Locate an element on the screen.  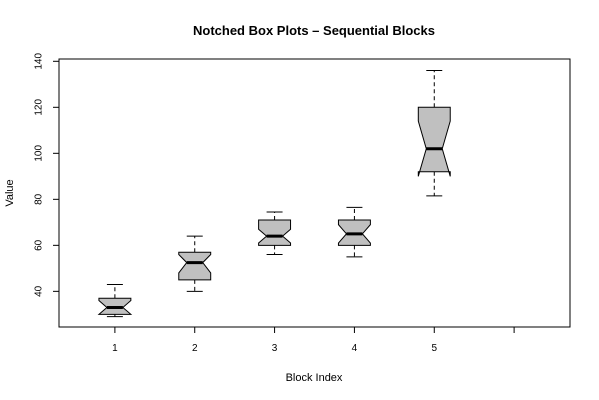
chart-title: Notched Box Plots – Sequential Blocks is located at coordinates (314, 30).